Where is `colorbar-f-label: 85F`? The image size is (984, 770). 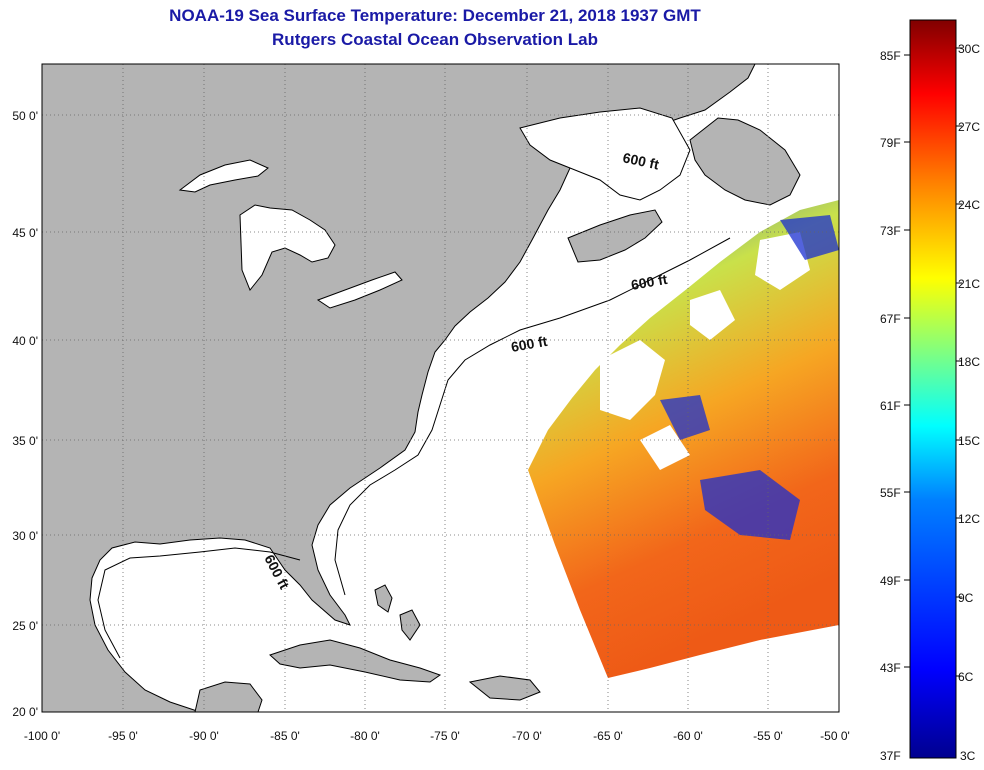
colorbar-f-label: 85F is located at coordinates (890, 56).